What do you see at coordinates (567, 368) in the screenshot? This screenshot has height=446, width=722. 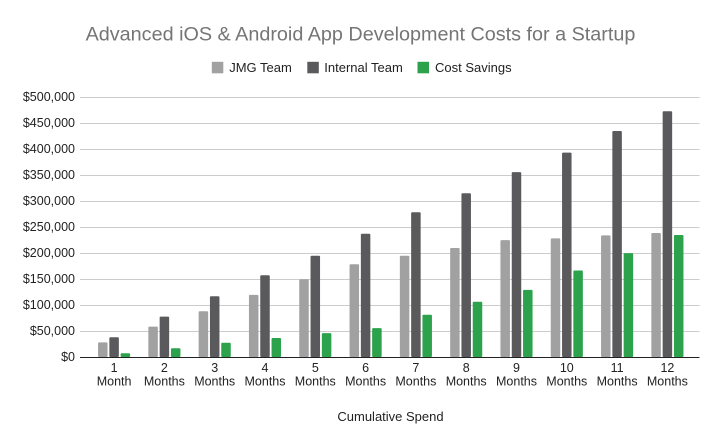 I see `svg-text: 10` at bounding box center [567, 368].